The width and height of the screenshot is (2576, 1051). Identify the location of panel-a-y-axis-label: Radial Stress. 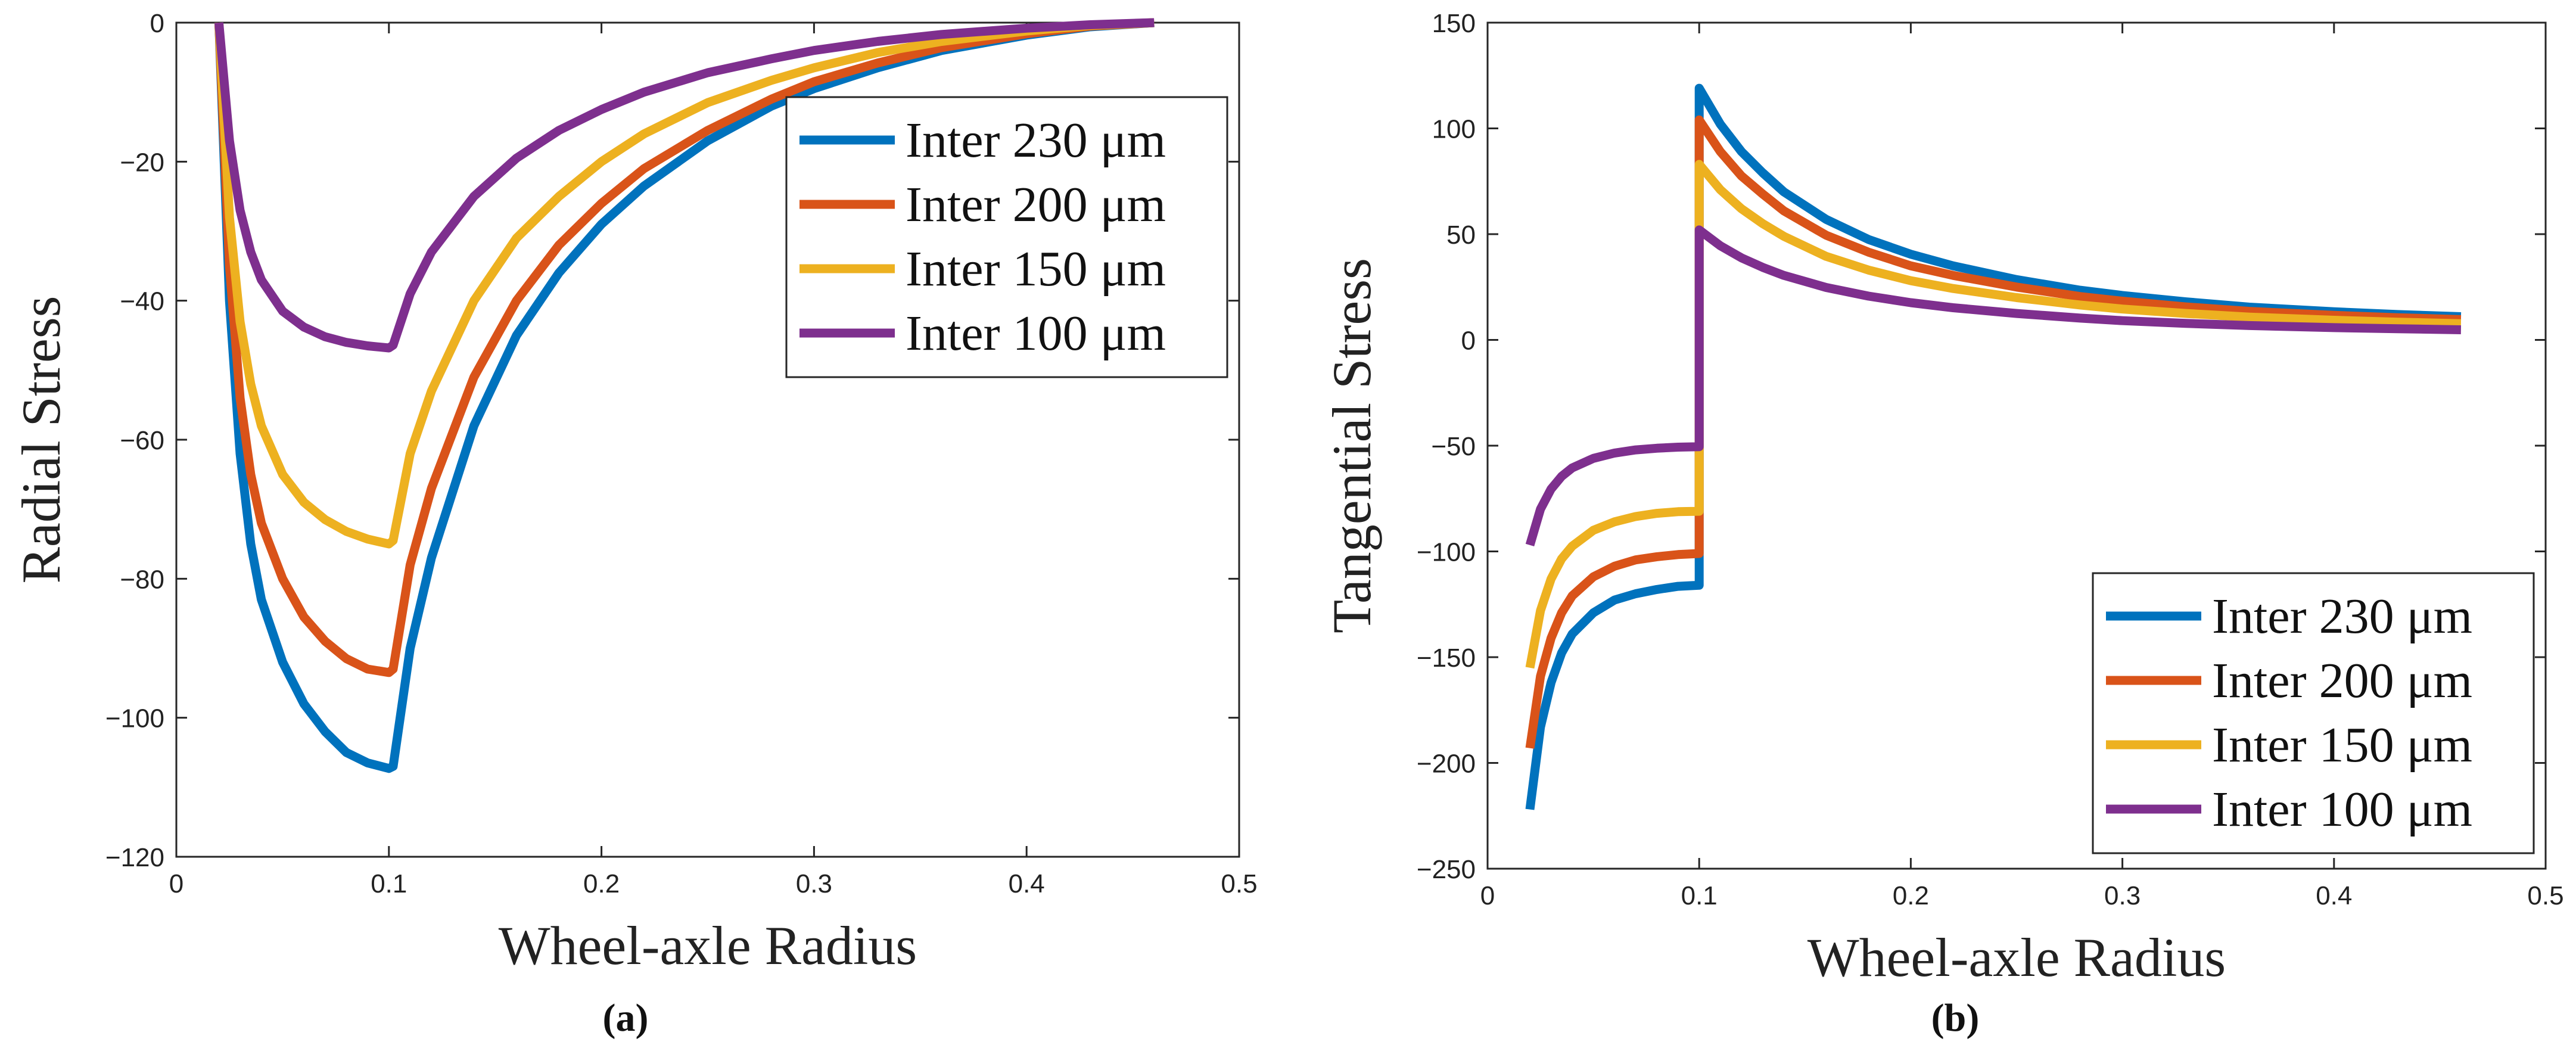
(41, 440).